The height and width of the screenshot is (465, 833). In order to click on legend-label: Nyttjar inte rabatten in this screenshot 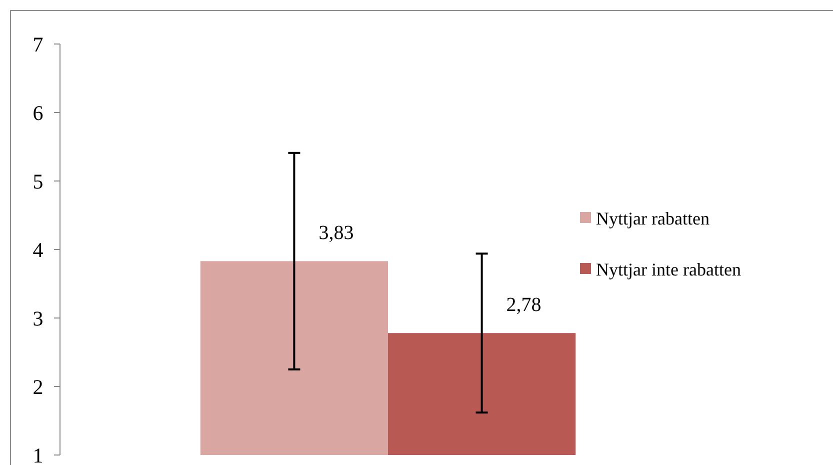, I will do `click(668, 269)`.